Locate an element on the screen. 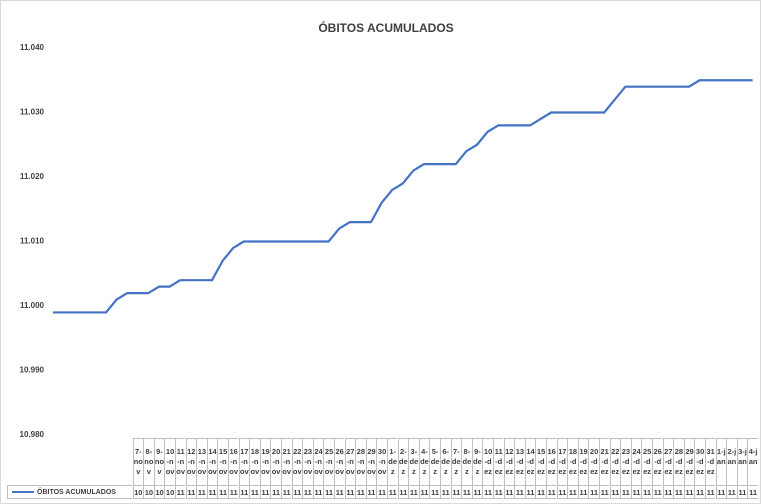 The height and width of the screenshot is (504, 761). x-tick-label: 29-dez is located at coordinates (689, 461).